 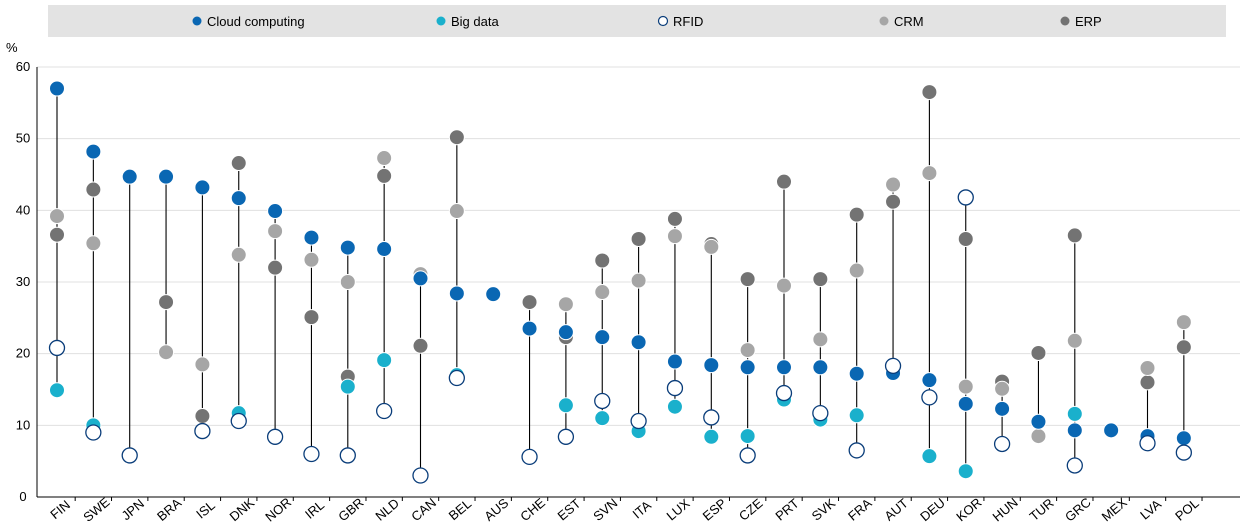 What do you see at coordinates (96, 509) in the screenshot?
I see `x-tick-label: SWE` at bounding box center [96, 509].